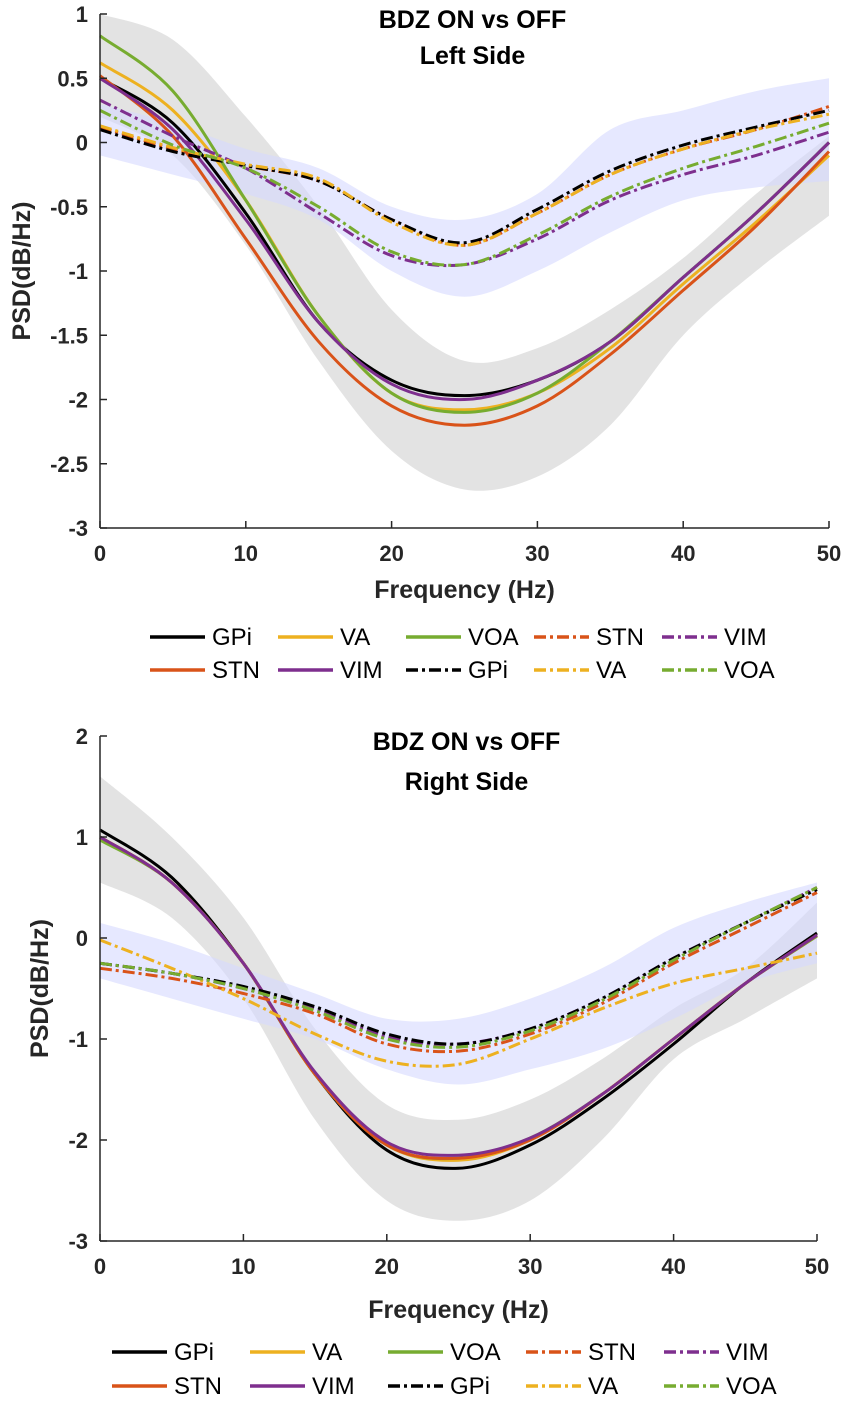 The height and width of the screenshot is (1413, 851). What do you see at coordinates (82, 736) in the screenshot?
I see `y-tick-label: 2` at bounding box center [82, 736].